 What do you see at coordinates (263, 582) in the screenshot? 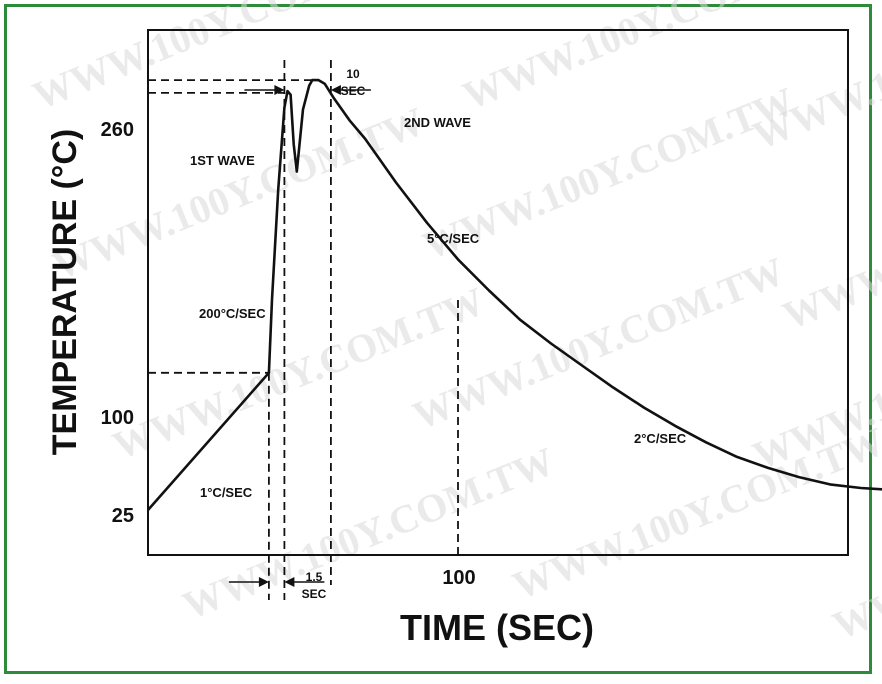
I see `arrow-1-5s-left-head` at bounding box center [263, 582].